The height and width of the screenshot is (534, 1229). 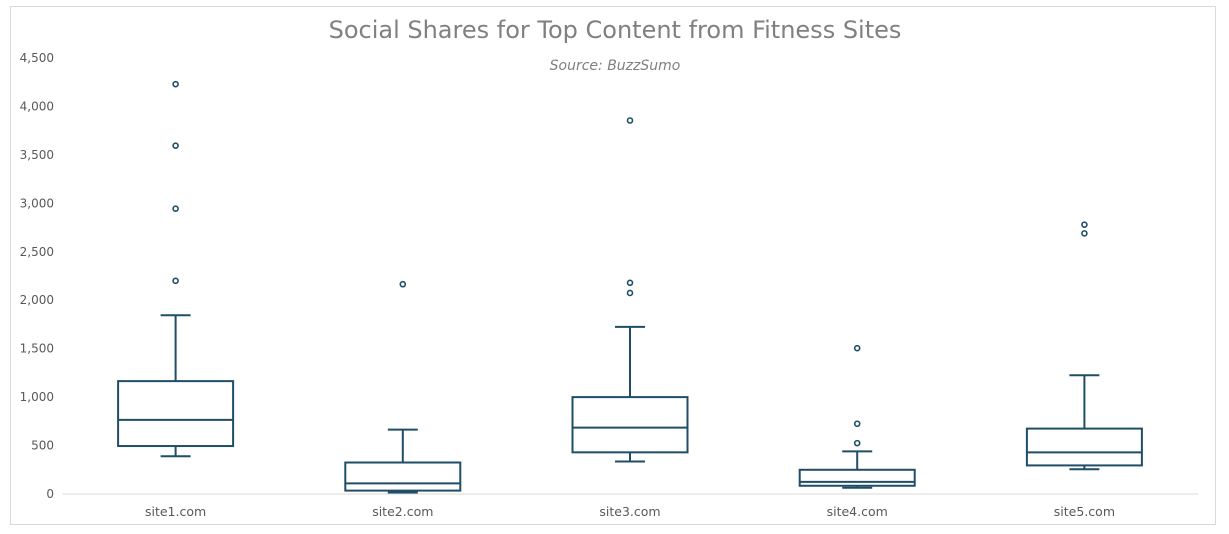 What do you see at coordinates (403, 387) in the screenshot?
I see `box-site2-com` at bounding box center [403, 387].